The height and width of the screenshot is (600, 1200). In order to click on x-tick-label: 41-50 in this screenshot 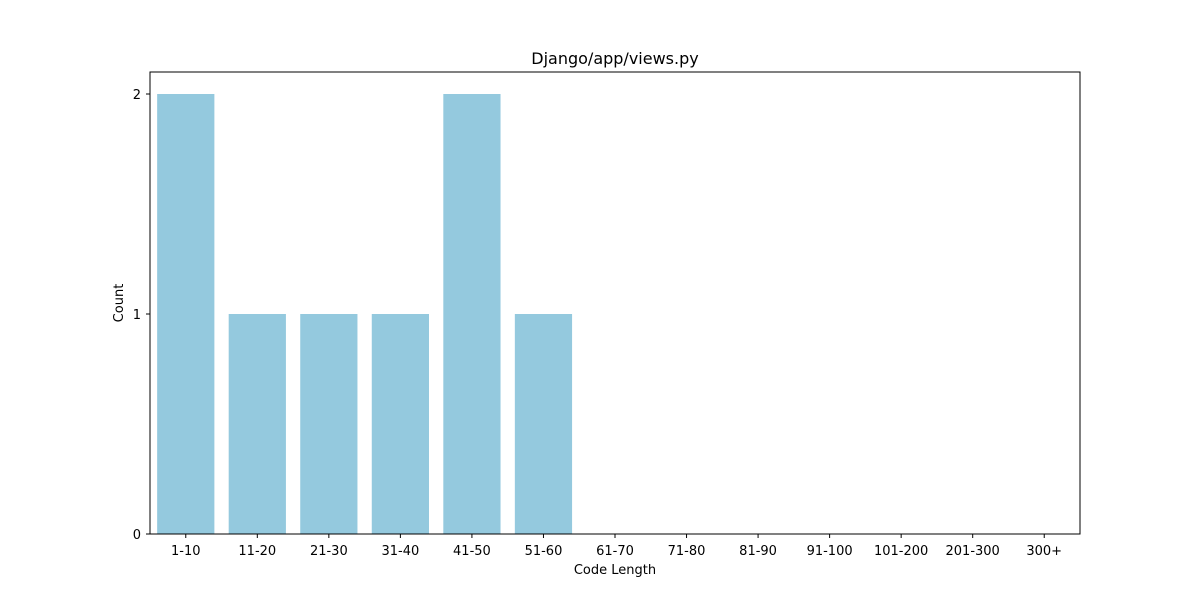, I will do `click(472, 551)`.